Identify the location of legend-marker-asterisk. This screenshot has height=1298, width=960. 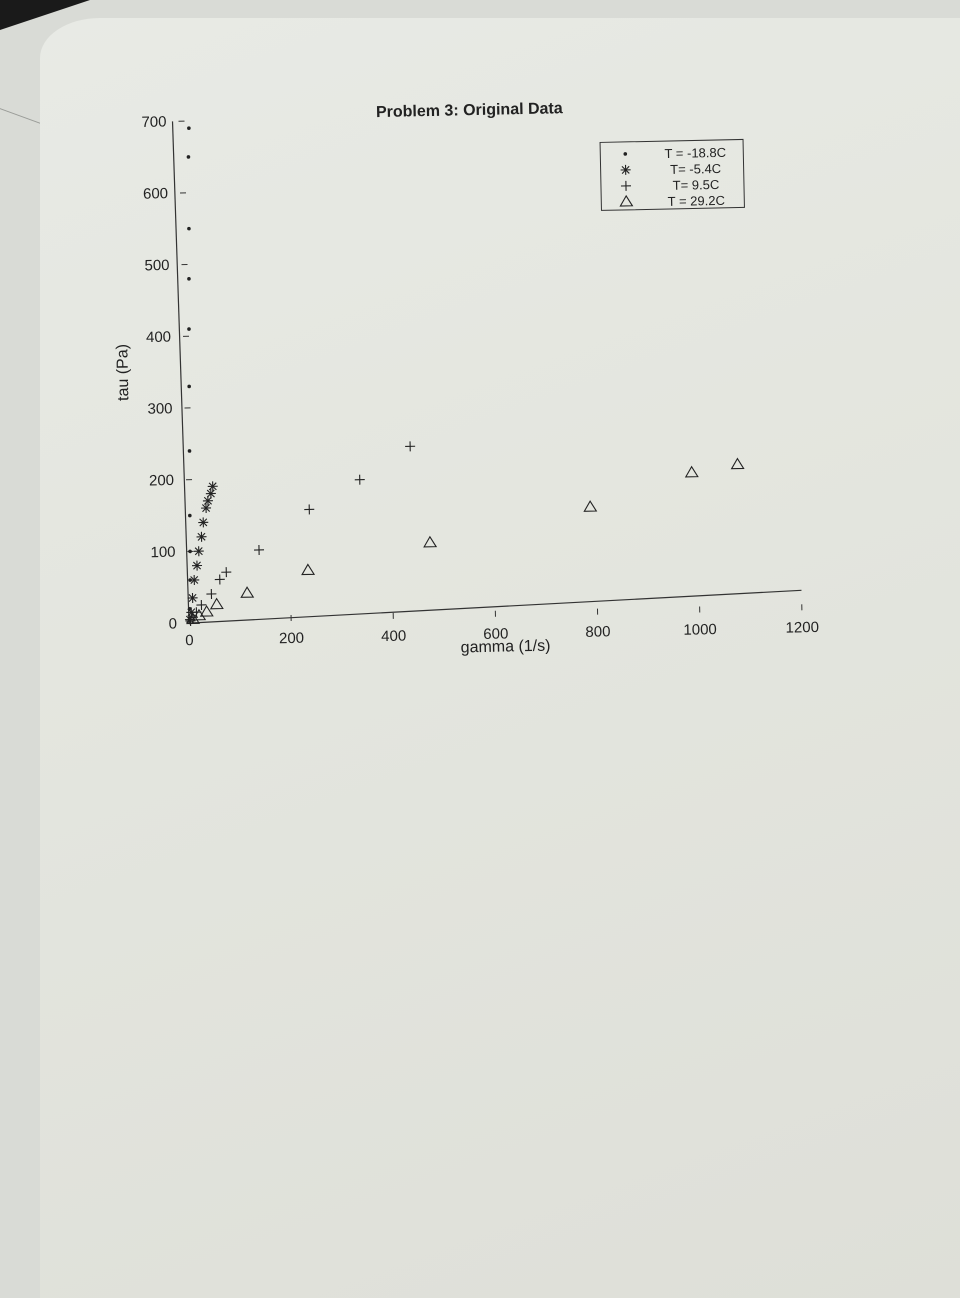
(626, 170).